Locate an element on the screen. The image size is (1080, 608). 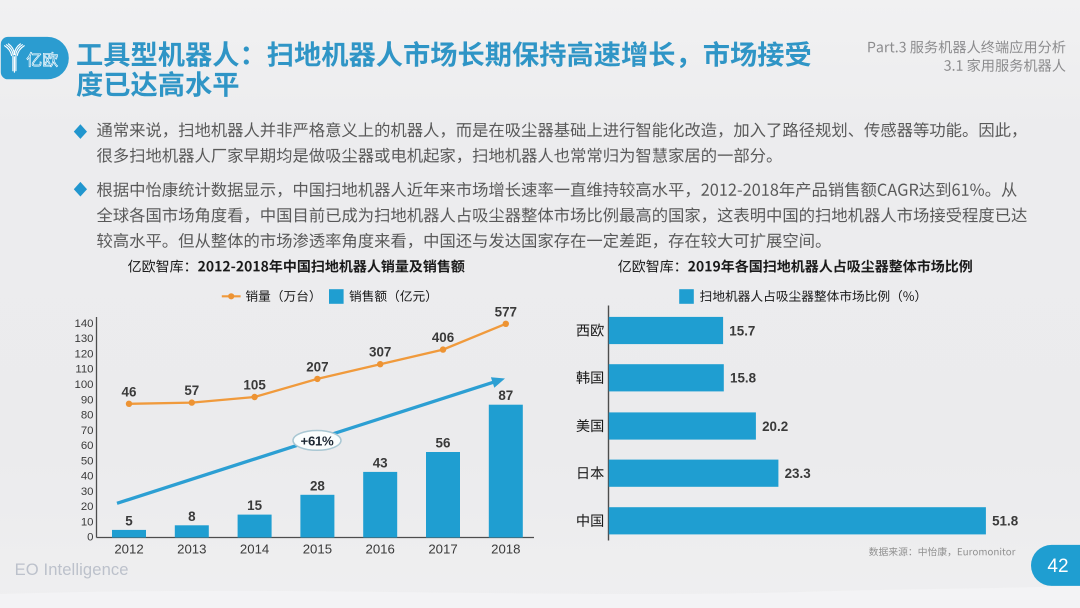
svg-text: 0 is located at coordinates (90, 538).